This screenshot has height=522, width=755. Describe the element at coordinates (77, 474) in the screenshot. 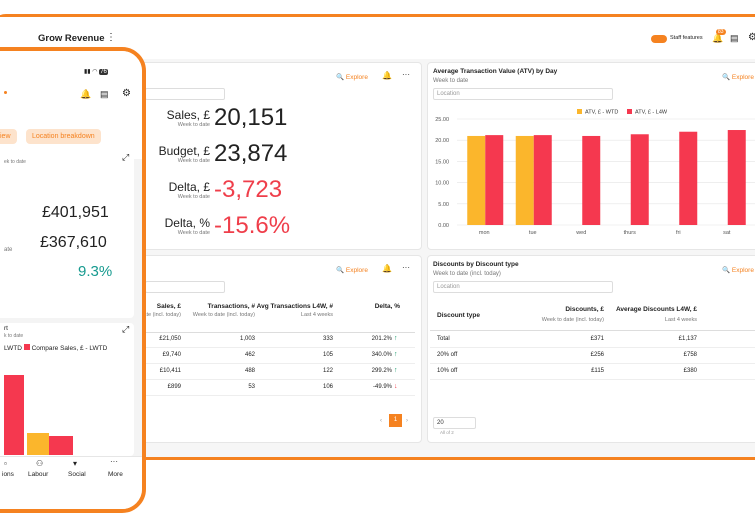

I see `nav-item: Social` at that location.